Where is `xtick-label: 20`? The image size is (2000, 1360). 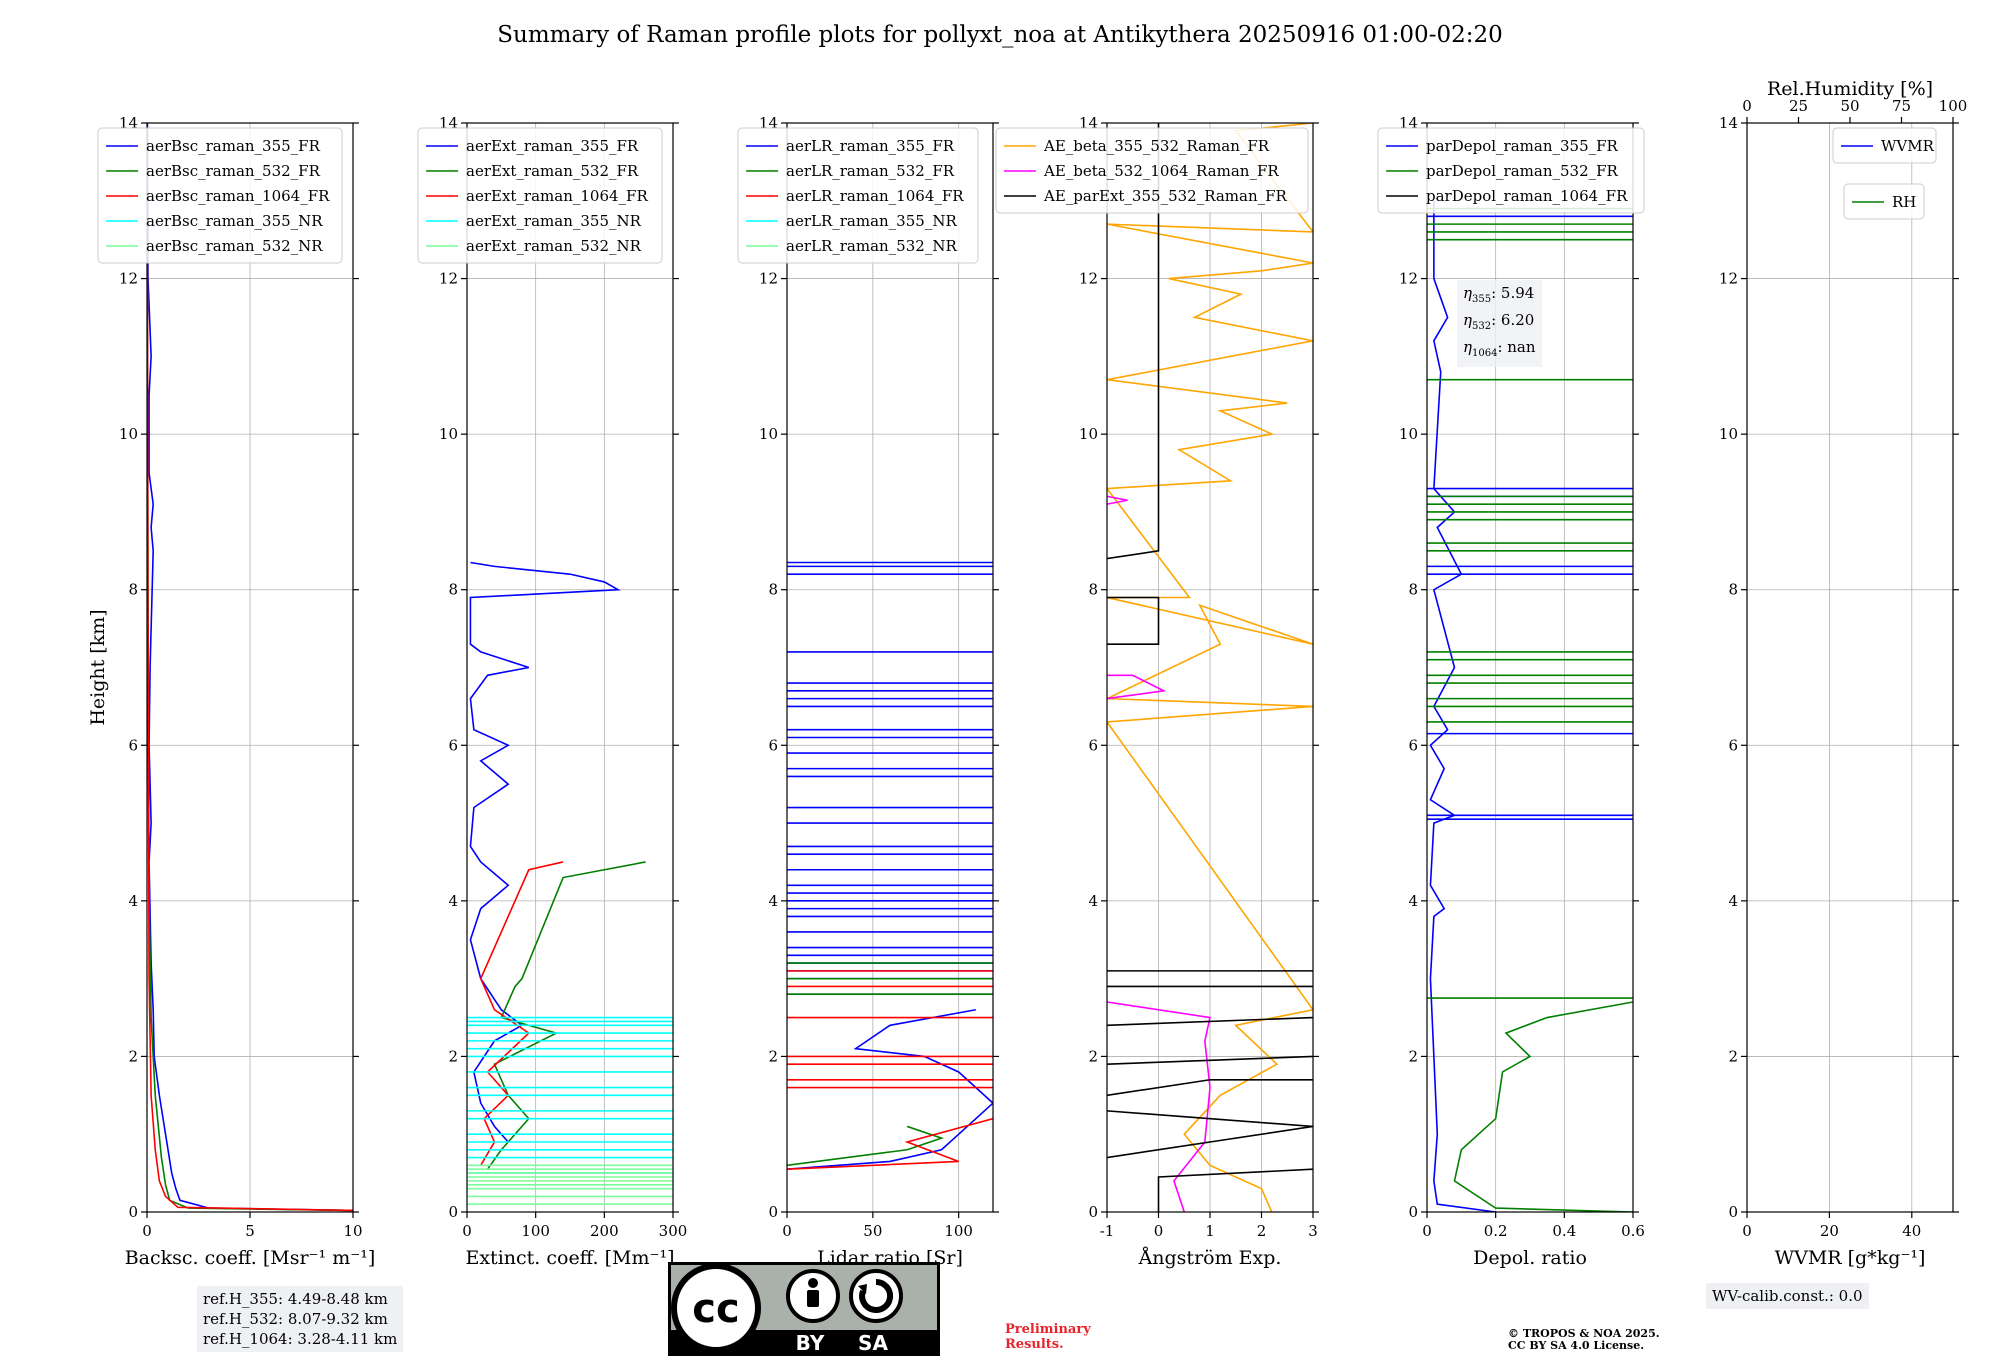 xtick-label: 20 is located at coordinates (1829, 1231).